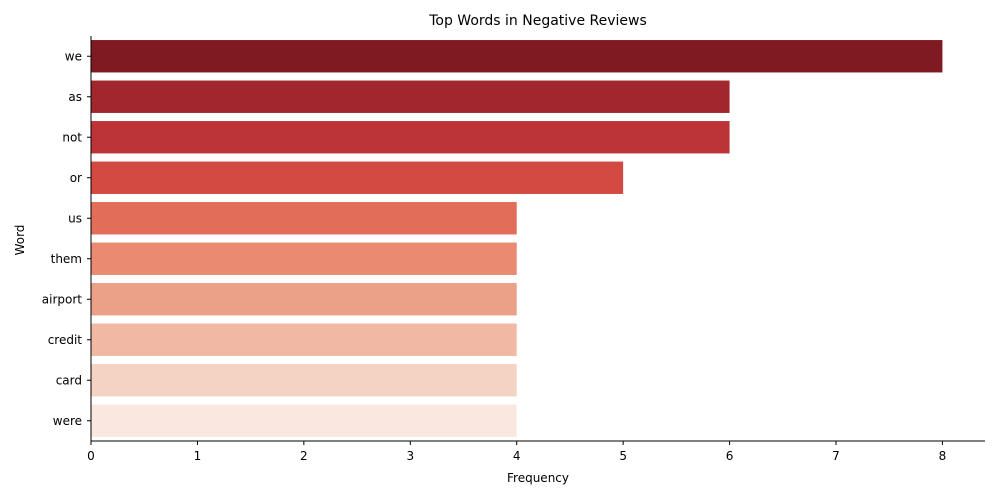  Describe the element at coordinates (304, 339) in the screenshot. I see `bar-credit` at that location.